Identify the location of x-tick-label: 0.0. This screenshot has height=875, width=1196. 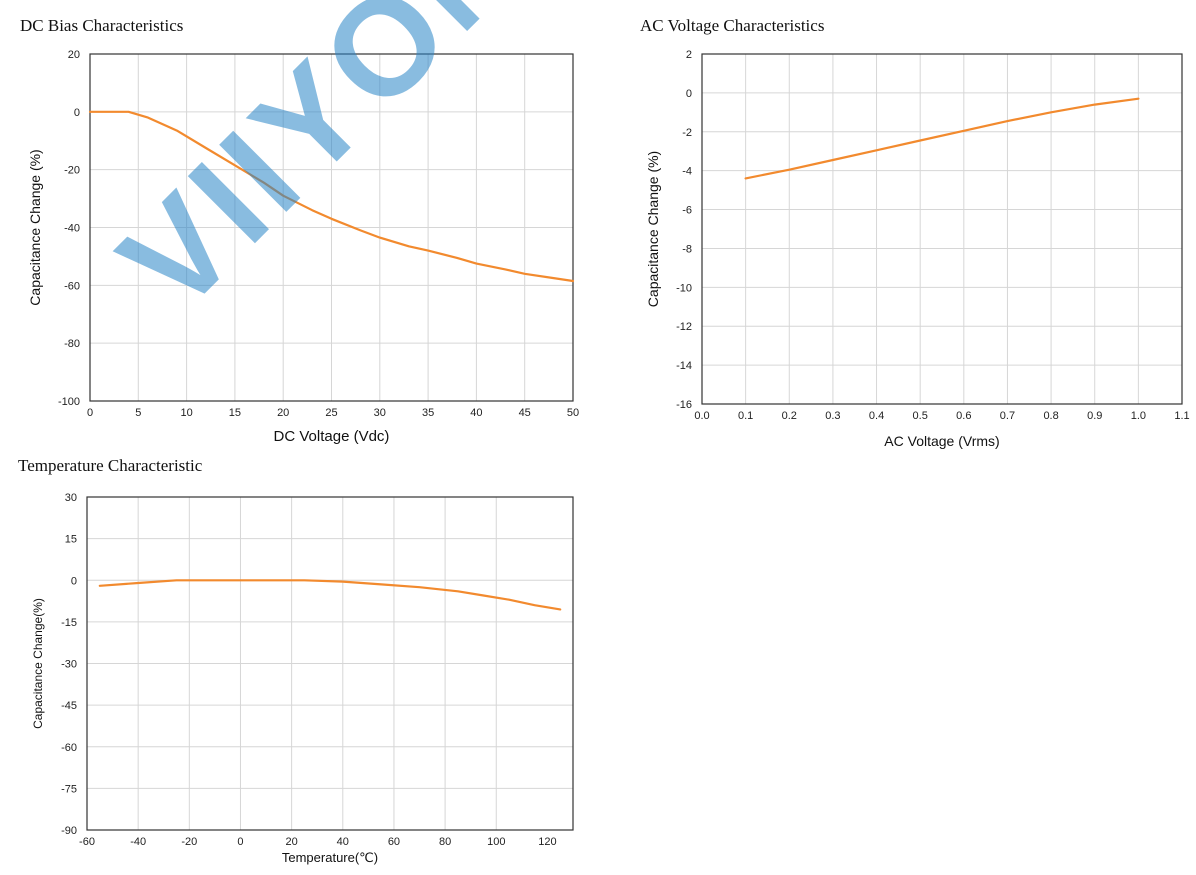
(701, 416).